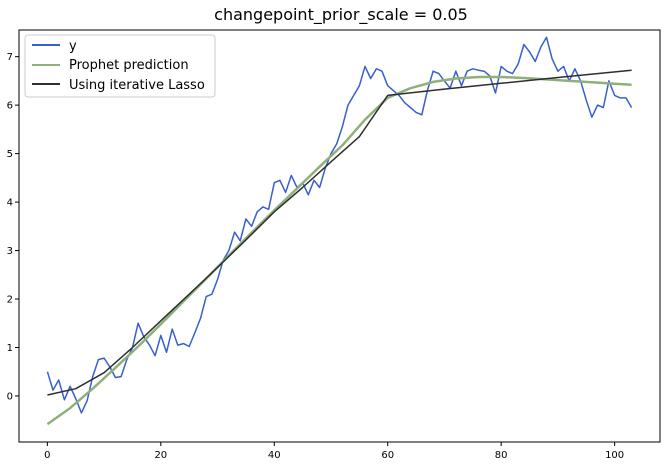  I want to click on y-tick-label: 1, so click(10, 348).